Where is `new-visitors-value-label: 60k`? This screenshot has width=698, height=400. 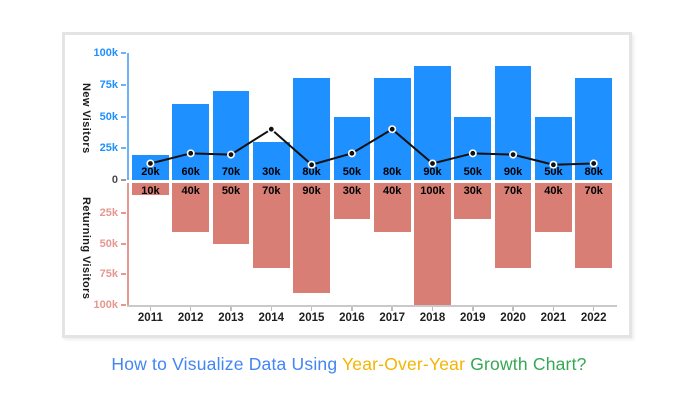 new-visitors-value-label: 60k is located at coordinates (190, 172).